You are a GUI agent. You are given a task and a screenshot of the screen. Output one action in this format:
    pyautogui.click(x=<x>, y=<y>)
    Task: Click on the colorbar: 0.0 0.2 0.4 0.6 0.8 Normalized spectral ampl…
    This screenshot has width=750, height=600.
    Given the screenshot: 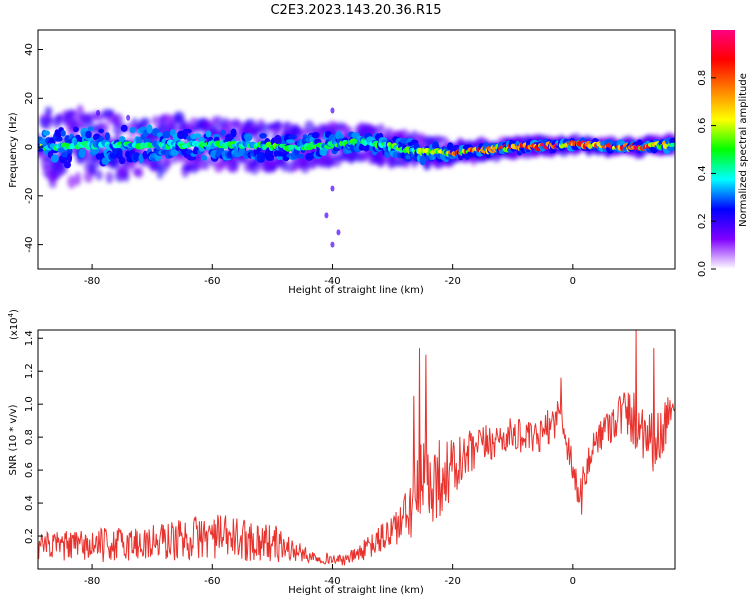 What is the action you would take?
    pyautogui.click(x=723, y=153)
    